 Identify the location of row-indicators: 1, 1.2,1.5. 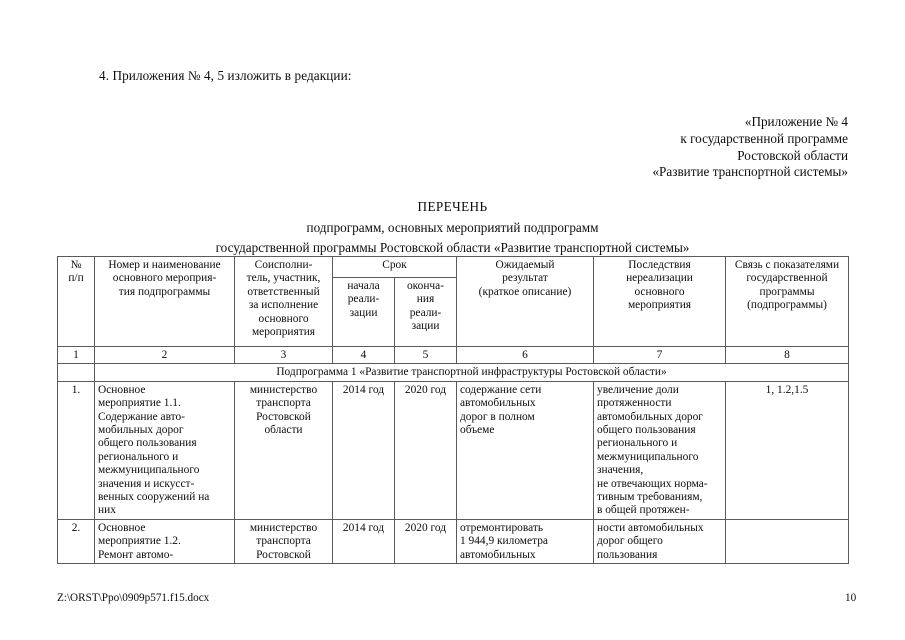
(787, 450).